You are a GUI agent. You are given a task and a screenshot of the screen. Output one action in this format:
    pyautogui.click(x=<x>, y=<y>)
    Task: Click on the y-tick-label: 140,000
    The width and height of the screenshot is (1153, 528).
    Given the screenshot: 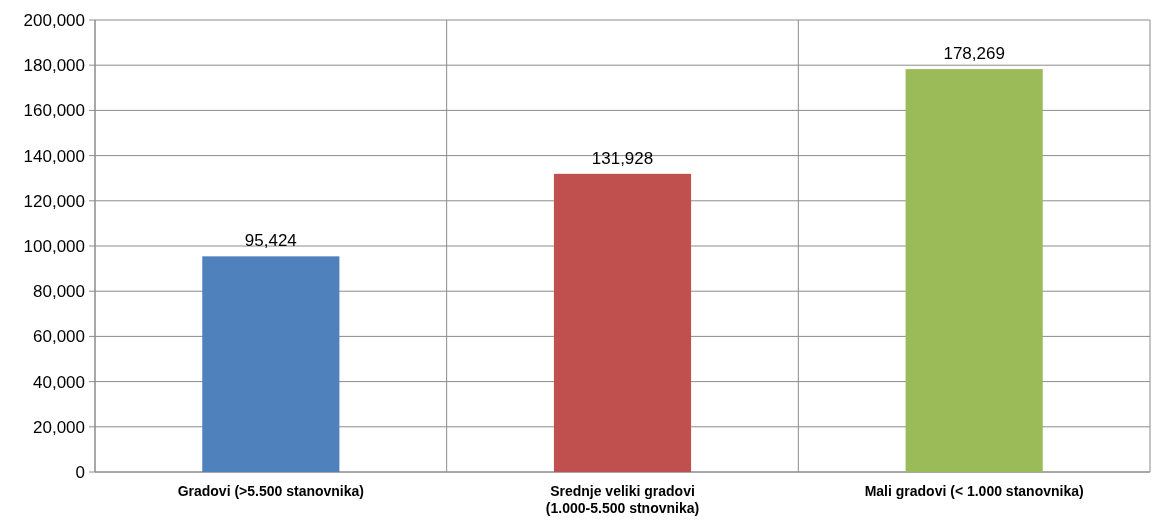 What is the action you would take?
    pyautogui.click(x=54, y=156)
    